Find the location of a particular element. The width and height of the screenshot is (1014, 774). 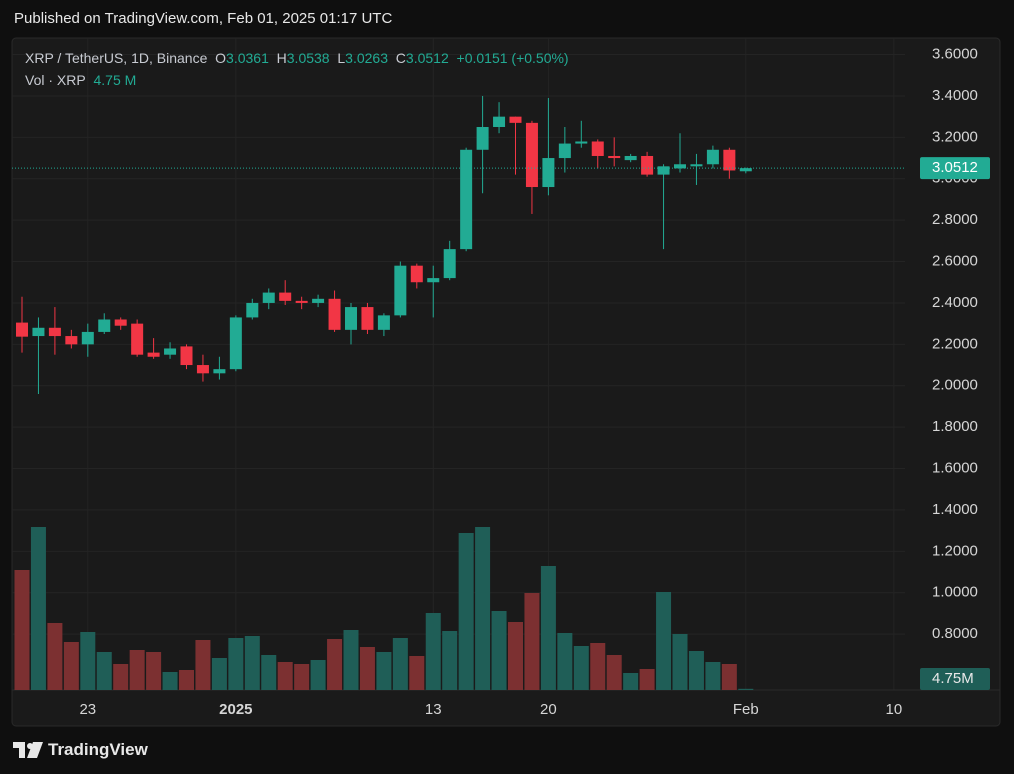

y-tick-label: 3.6000 is located at coordinates (955, 54).